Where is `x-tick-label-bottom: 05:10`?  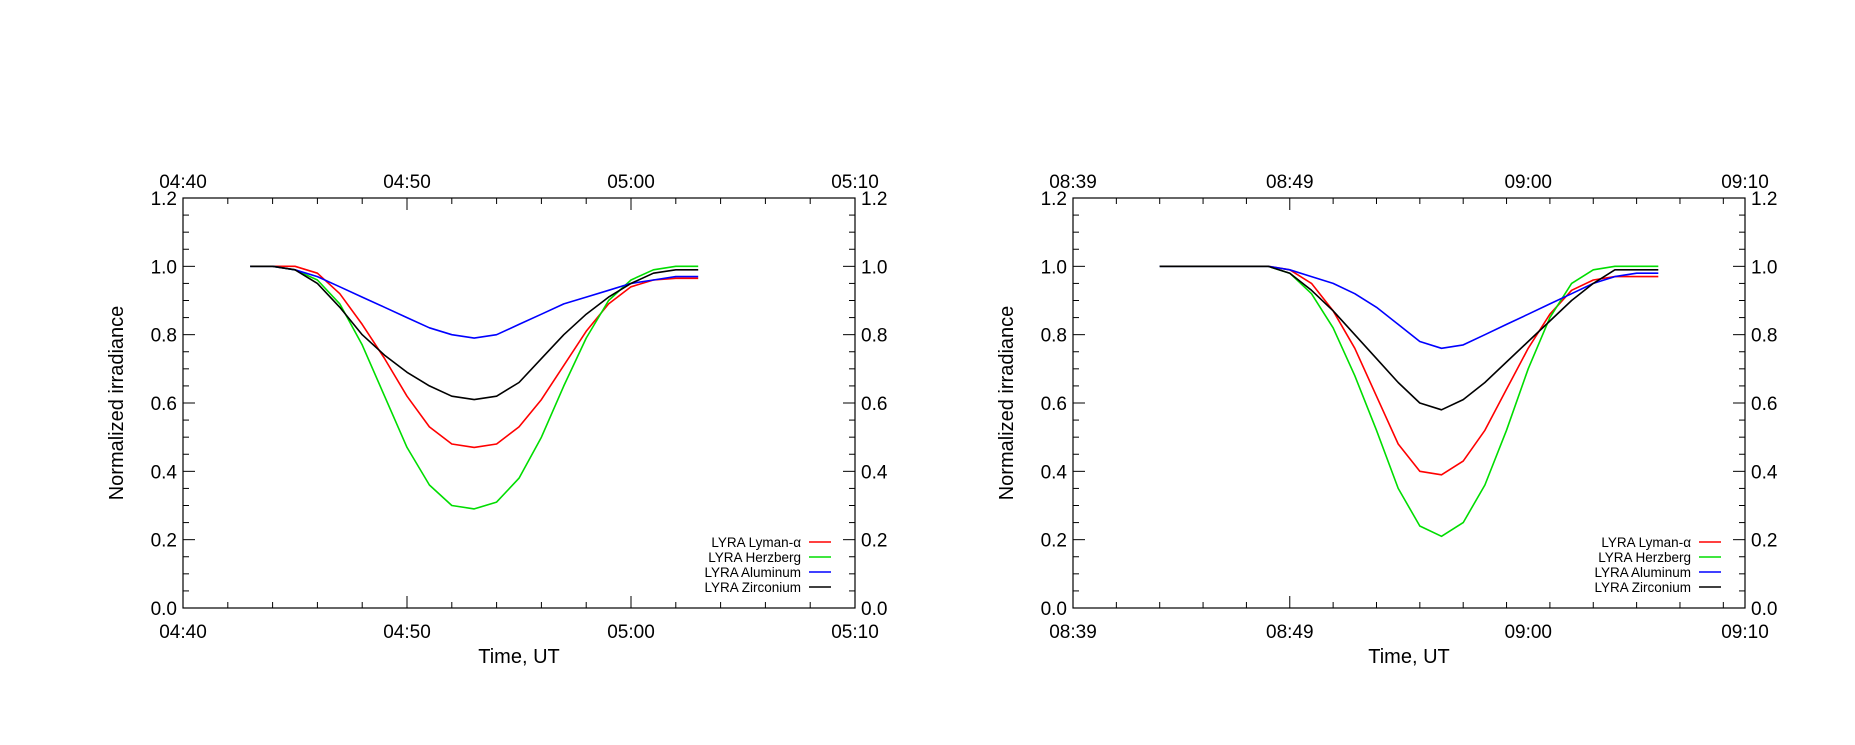 x-tick-label-bottom: 05:10 is located at coordinates (855, 632).